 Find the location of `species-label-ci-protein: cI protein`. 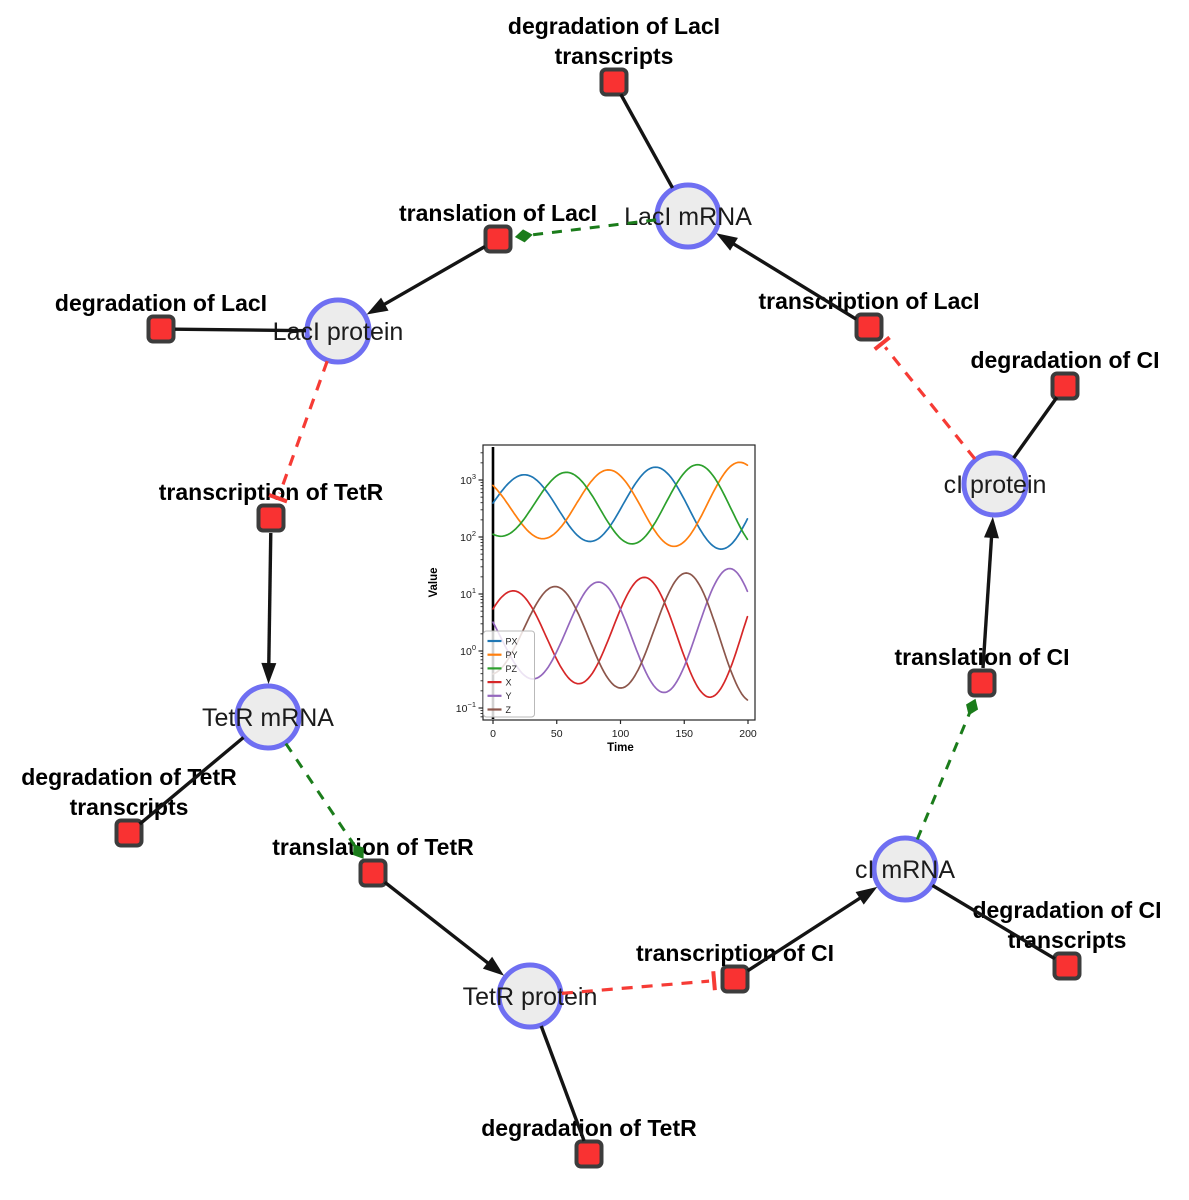

species-label-ci-protein: cI protein is located at coordinates (995, 485).